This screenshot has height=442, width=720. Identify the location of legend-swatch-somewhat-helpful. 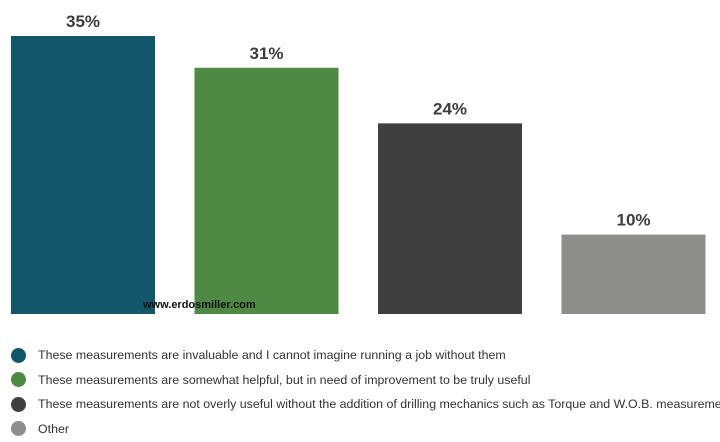
(18, 380).